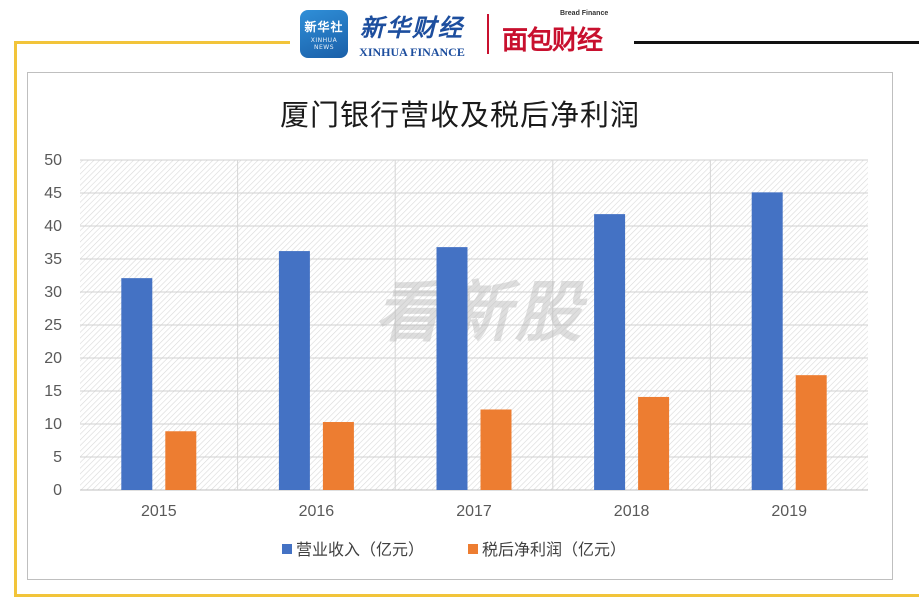  I want to click on xinhua-finance-en: XINHUA FINANCE, so click(412, 52).